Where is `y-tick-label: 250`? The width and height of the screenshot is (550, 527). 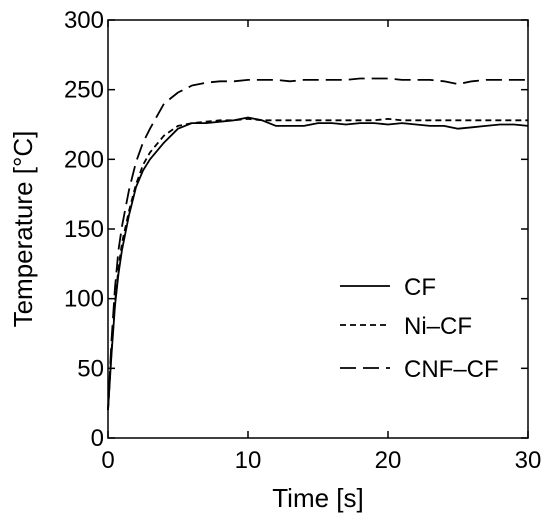
y-tick-label: 250 is located at coordinates (84, 90).